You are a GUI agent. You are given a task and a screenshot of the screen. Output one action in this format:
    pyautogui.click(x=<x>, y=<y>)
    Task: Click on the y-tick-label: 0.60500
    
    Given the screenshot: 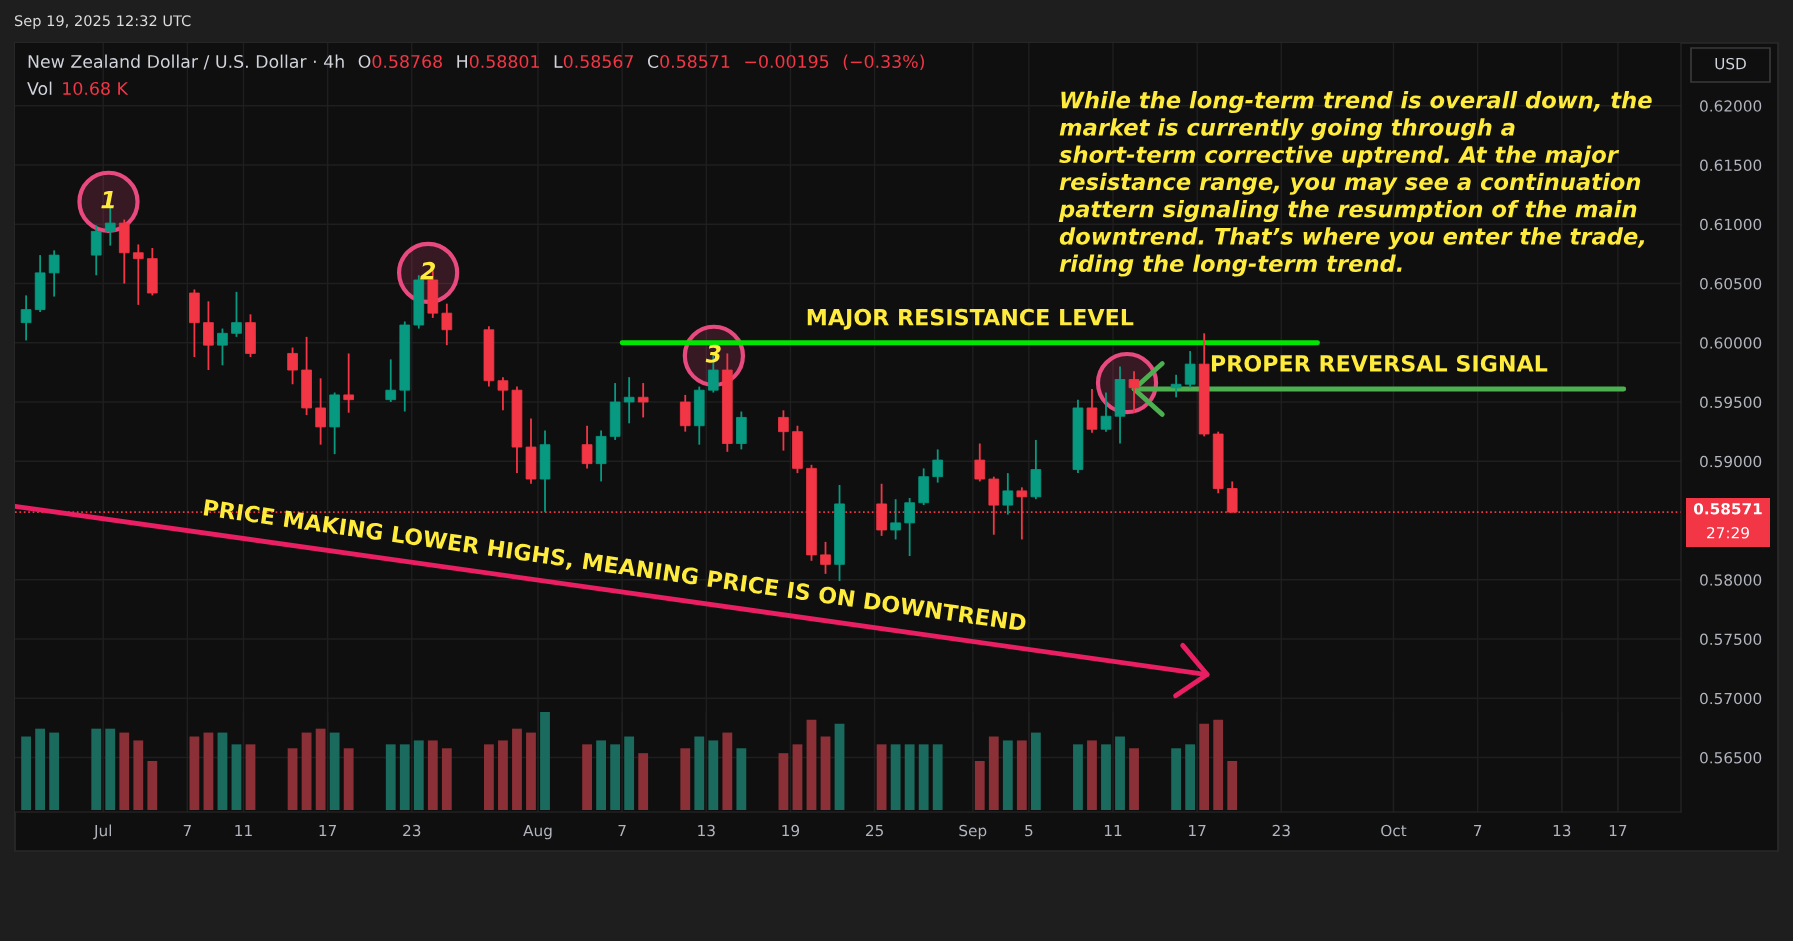 What is the action you would take?
    pyautogui.click(x=1731, y=284)
    